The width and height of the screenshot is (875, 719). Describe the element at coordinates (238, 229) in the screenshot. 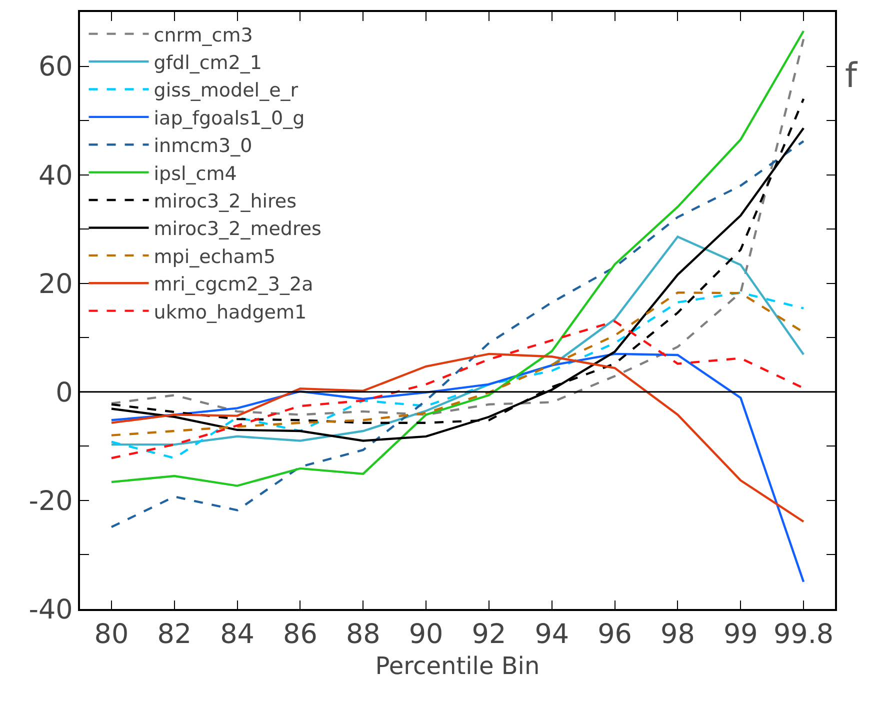

I see `legend-label: miroc3_2_medres` at that location.